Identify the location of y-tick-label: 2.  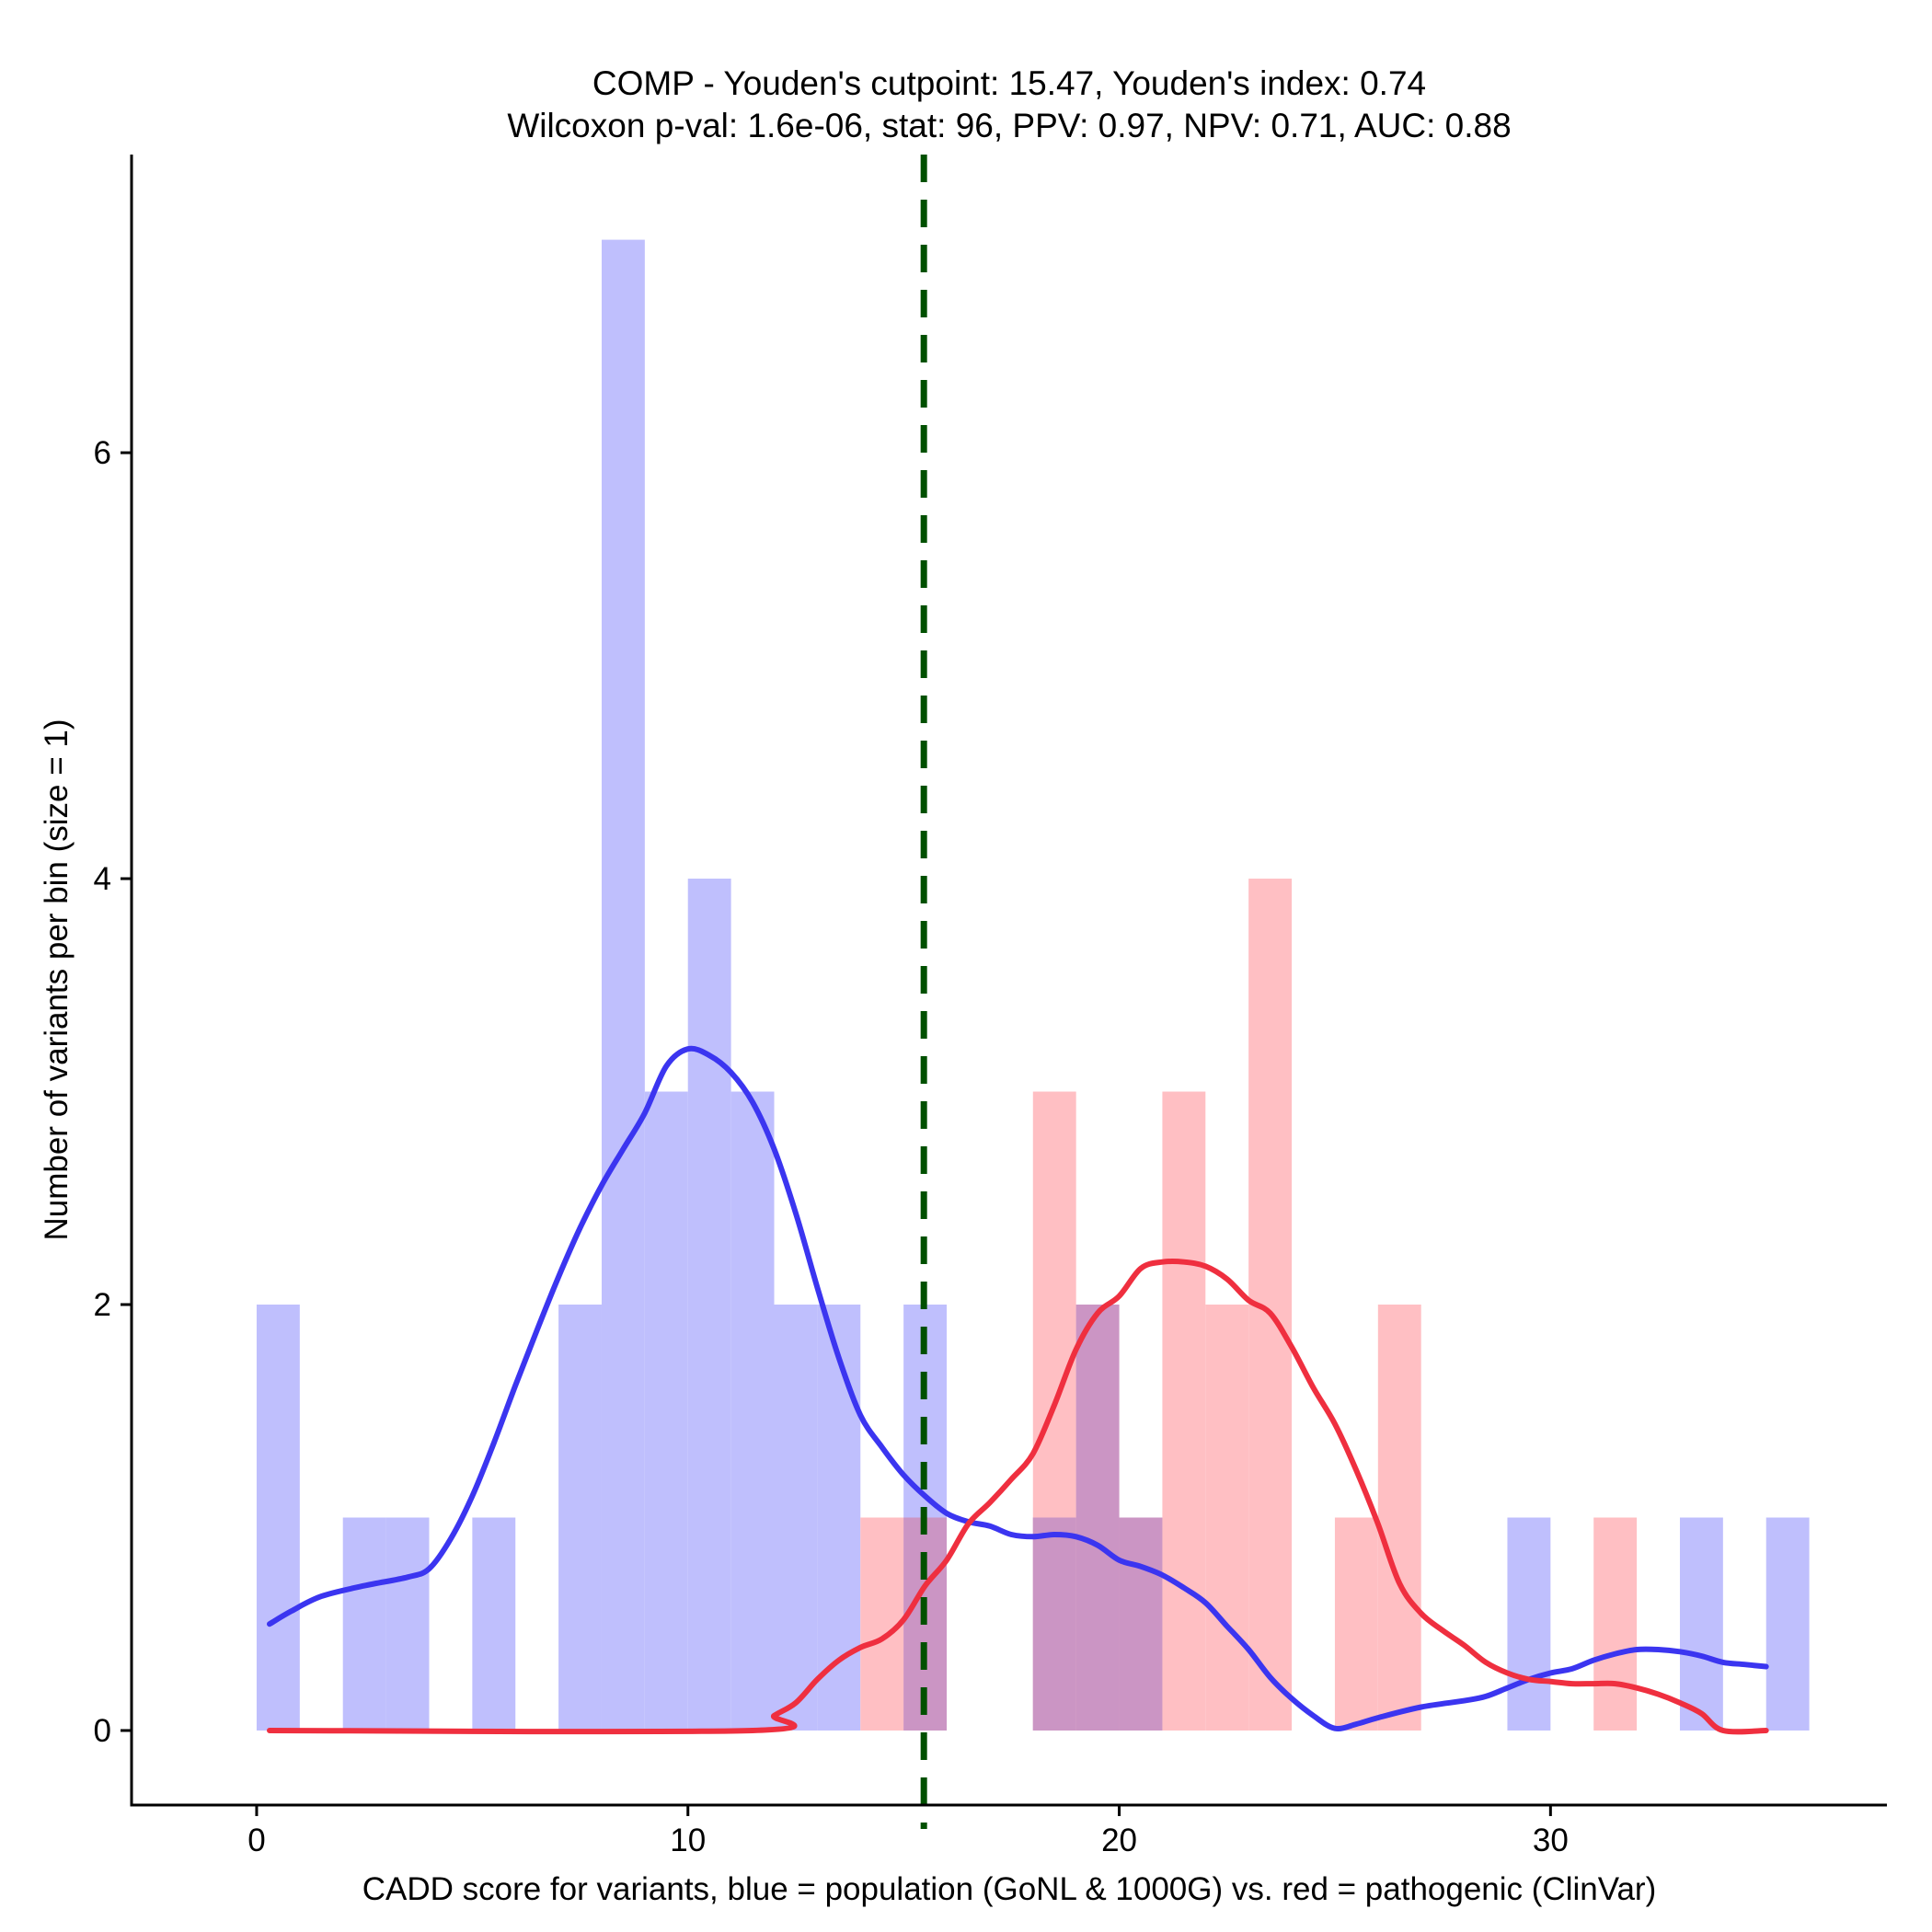
(102, 1305).